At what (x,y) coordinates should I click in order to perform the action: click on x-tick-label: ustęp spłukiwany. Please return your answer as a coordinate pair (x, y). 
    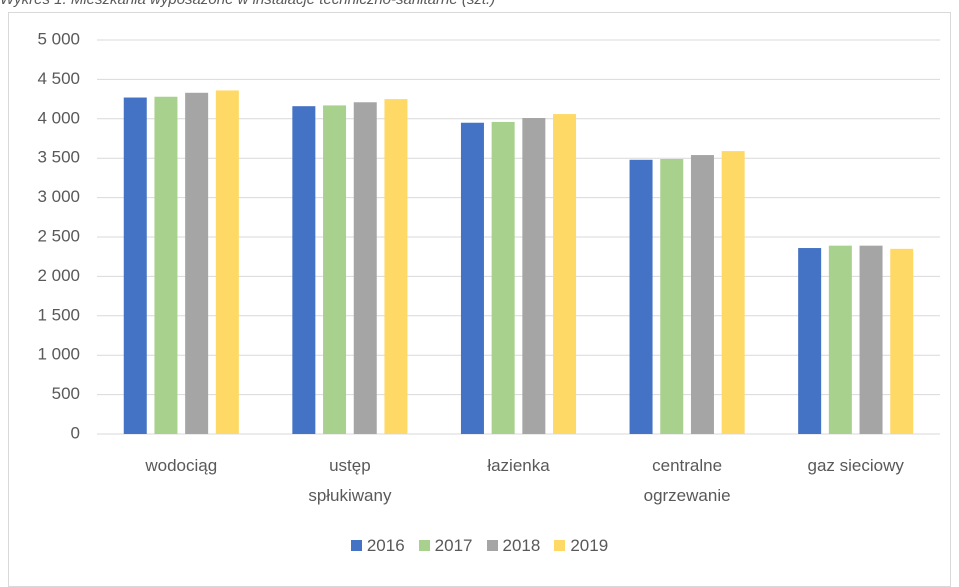
    Looking at the image, I should click on (350, 480).